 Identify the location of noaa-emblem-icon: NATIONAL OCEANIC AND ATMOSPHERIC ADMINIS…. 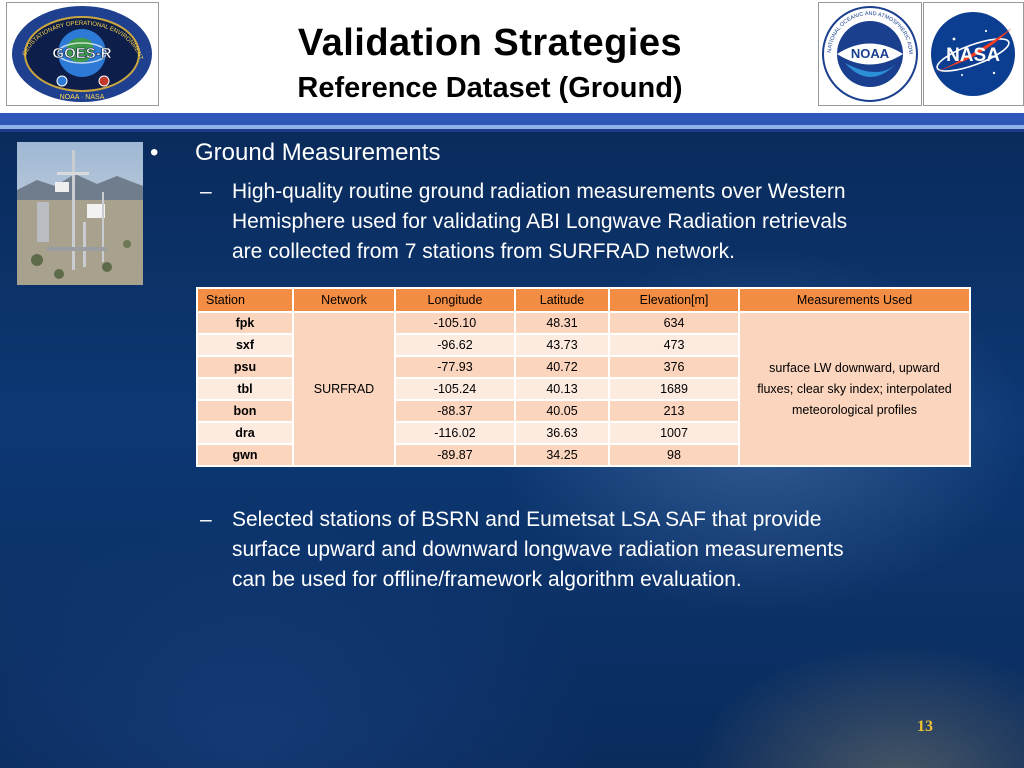
(867, 51).